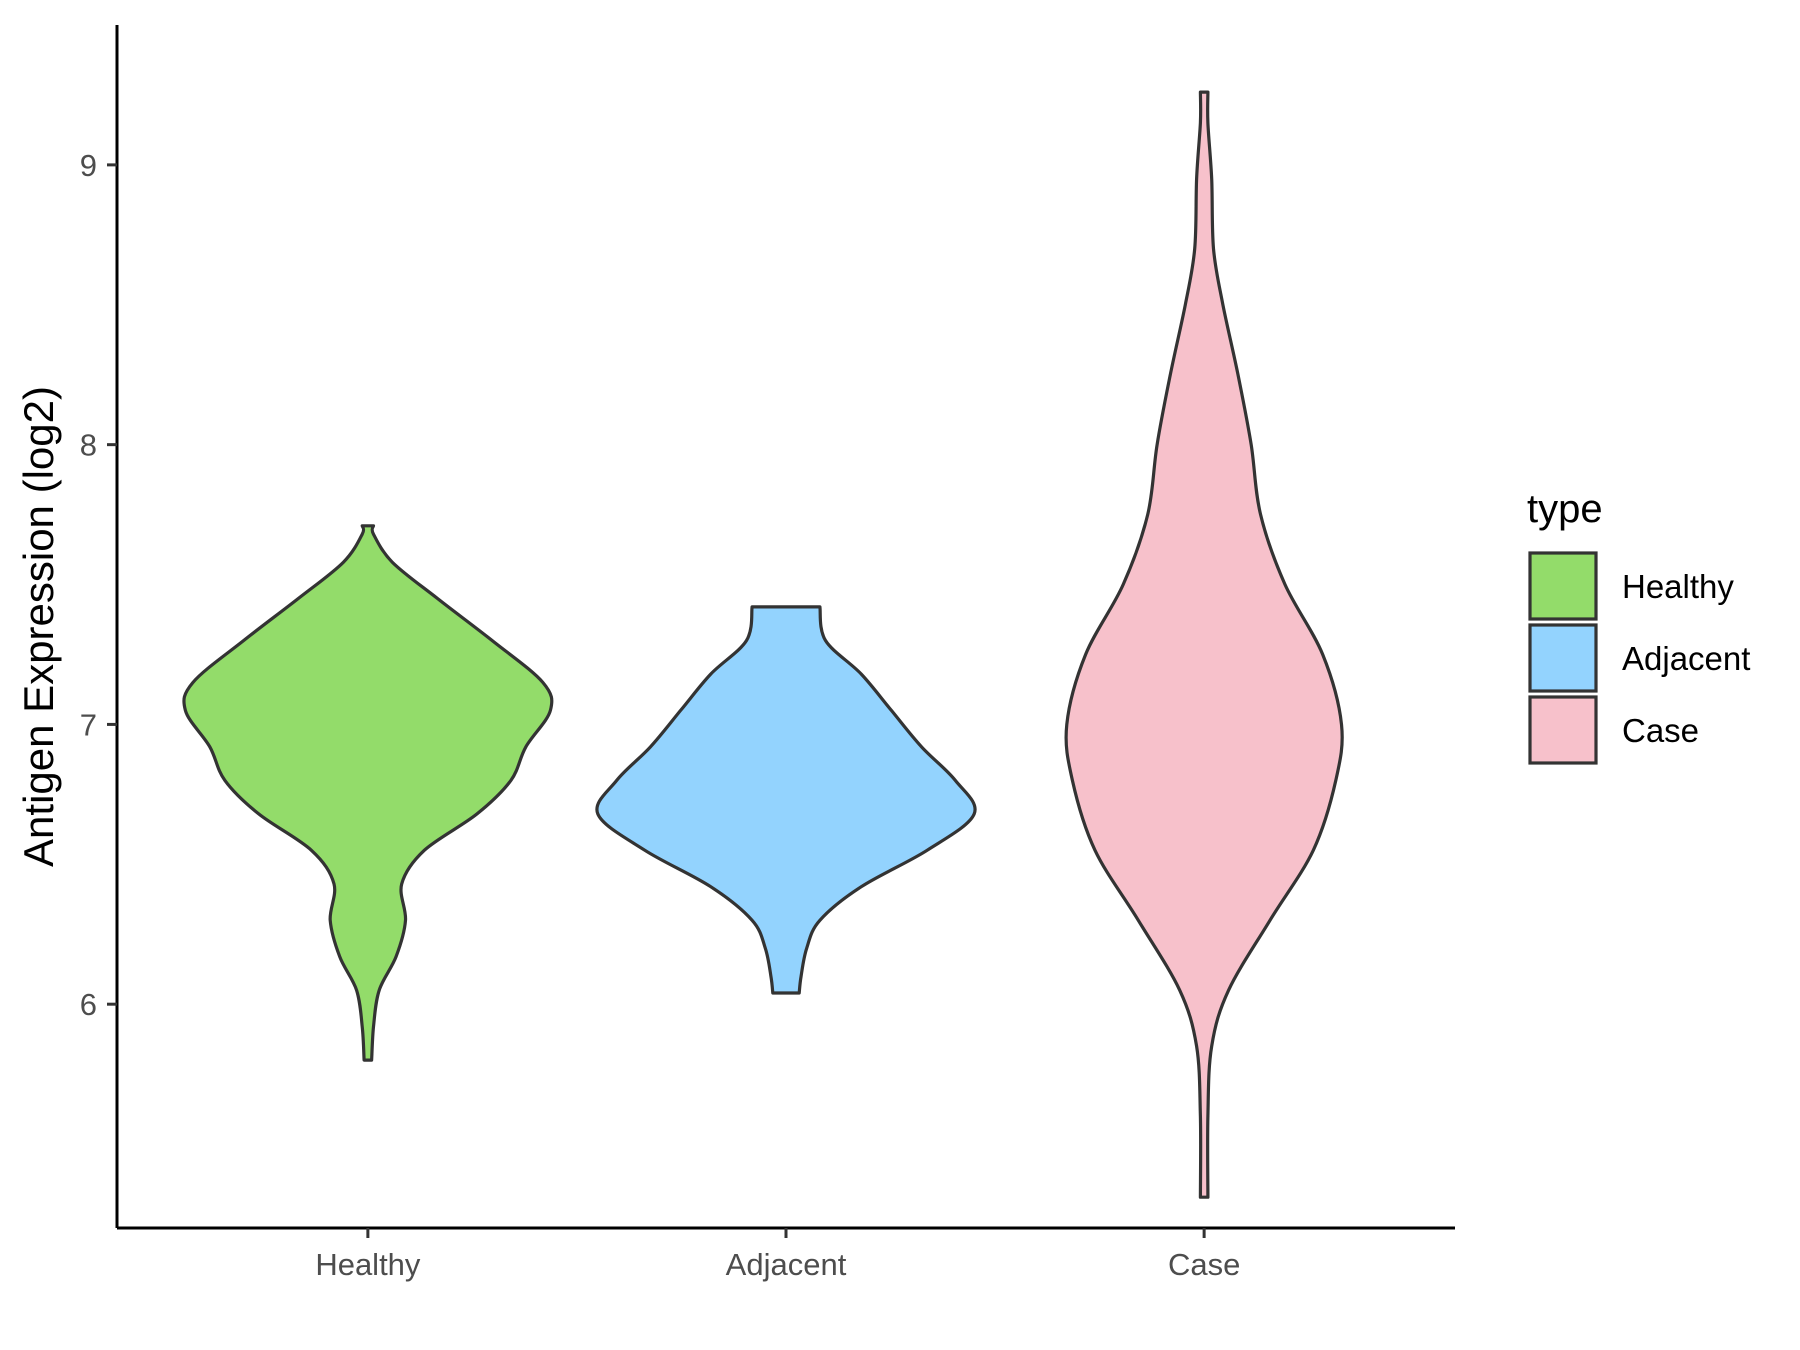  Describe the element at coordinates (98, 585) in the screenshot. I see `y-axis-ticks: 6 7 8 9` at that location.